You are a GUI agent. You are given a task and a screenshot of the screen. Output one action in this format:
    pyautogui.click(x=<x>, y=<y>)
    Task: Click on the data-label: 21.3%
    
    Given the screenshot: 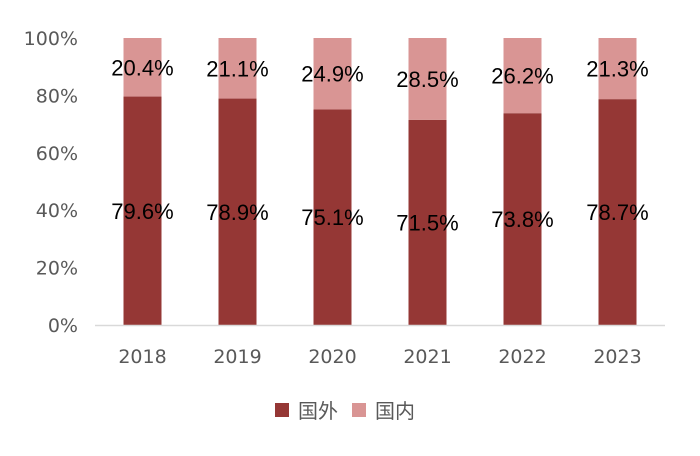 What is the action you would take?
    pyautogui.click(x=617, y=69)
    